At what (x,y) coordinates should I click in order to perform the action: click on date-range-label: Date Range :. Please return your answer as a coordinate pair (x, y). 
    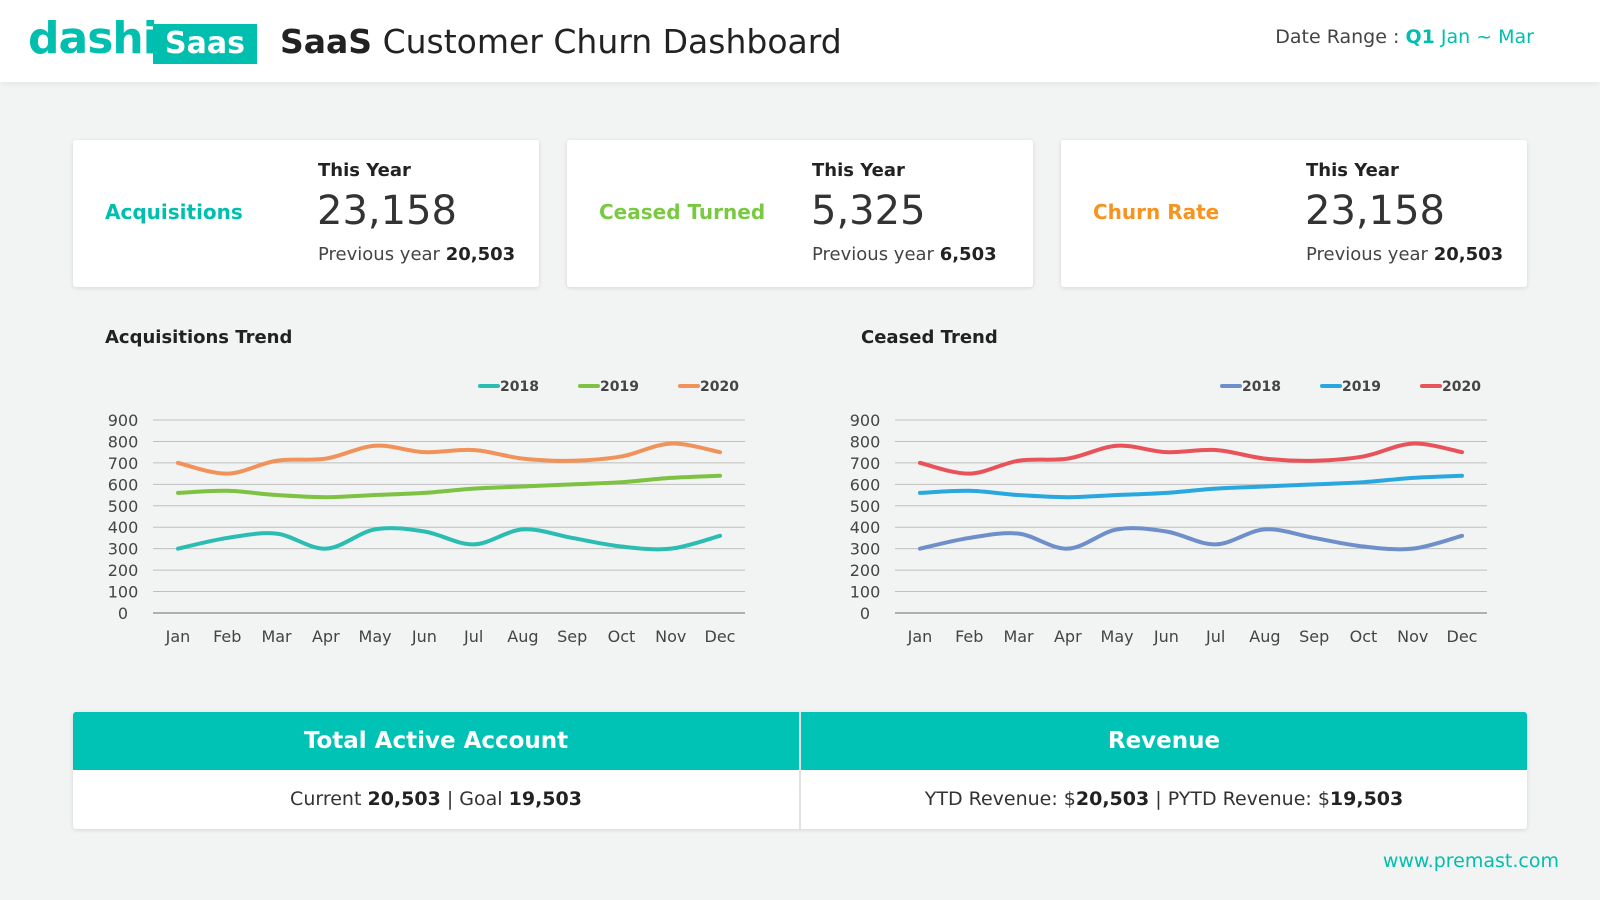
    Looking at the image, I should click on (1337, 37).